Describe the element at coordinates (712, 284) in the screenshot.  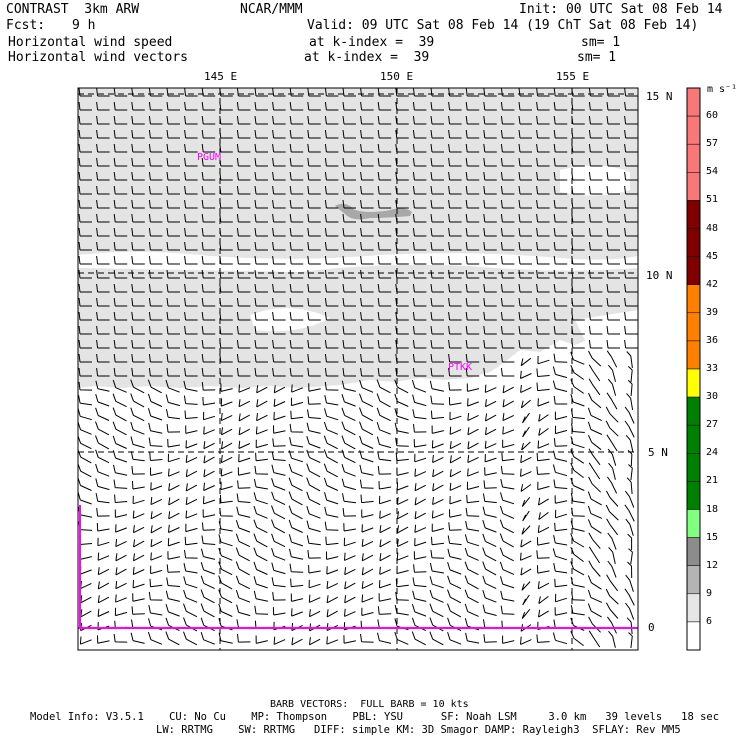
I see `colorbar-level-label: 42` at that location.